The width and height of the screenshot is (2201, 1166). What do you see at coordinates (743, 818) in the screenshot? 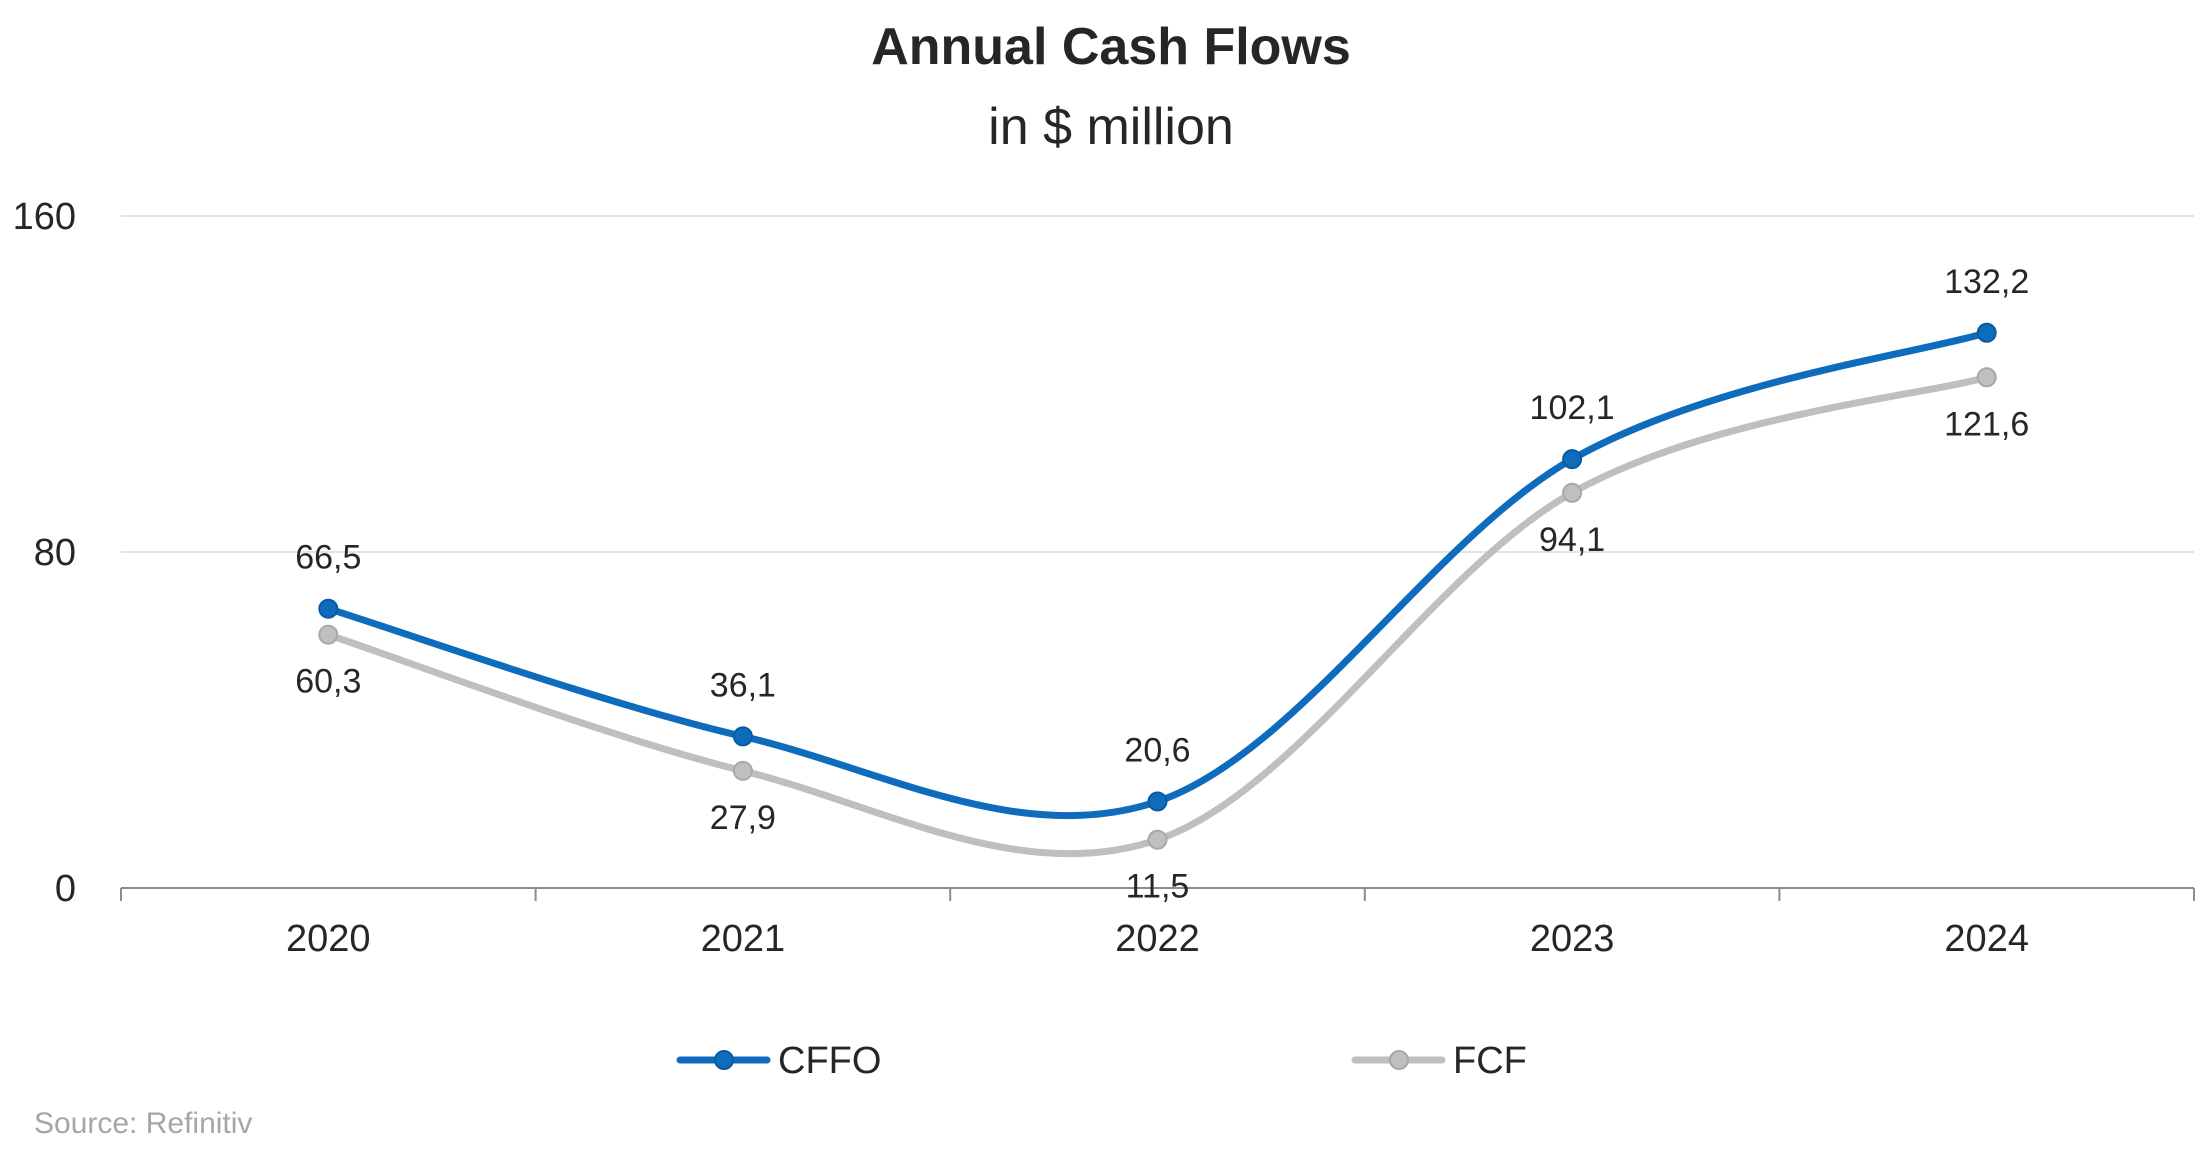
I see `data-label-fcf: 27,9` at bounding box center [743, 818].